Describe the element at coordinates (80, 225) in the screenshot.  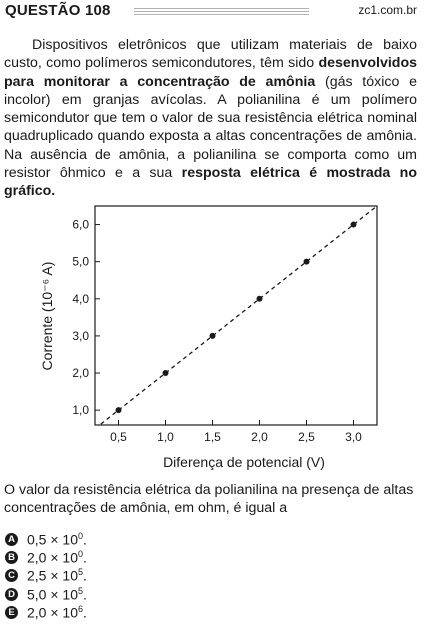
I see `y-tick-label: 6,0` at that location.